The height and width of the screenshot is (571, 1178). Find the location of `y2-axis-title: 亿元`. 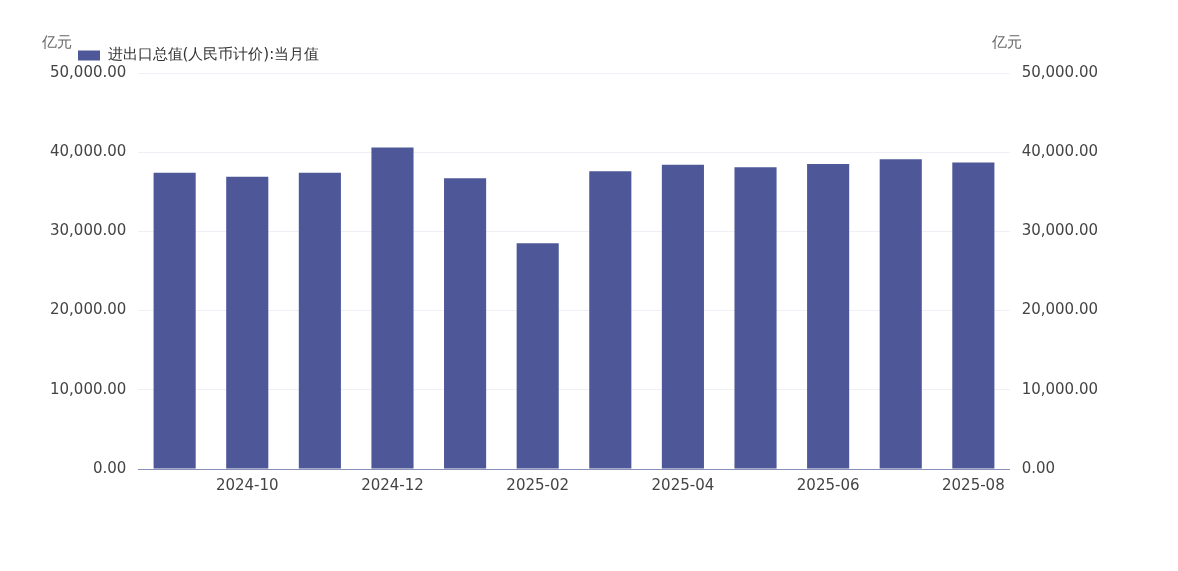

y2-axis-title: 亿元 is located at coordinates (1006, 42).